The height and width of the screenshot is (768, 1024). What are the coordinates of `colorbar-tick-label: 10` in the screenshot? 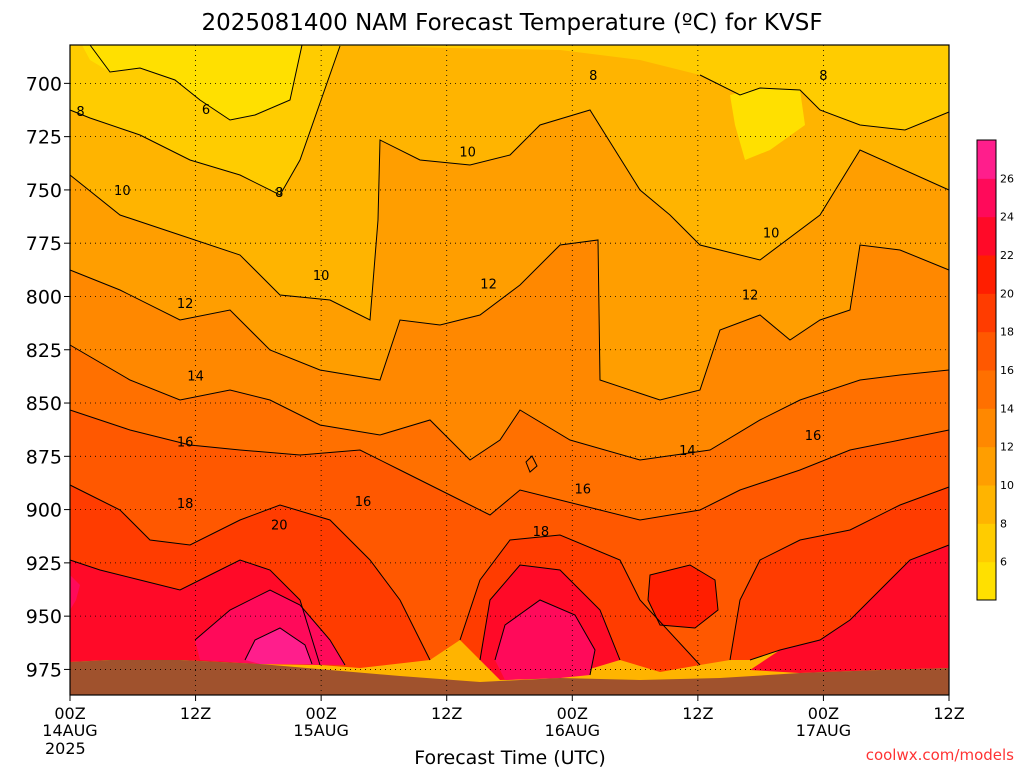 It's located at (1007, 485).